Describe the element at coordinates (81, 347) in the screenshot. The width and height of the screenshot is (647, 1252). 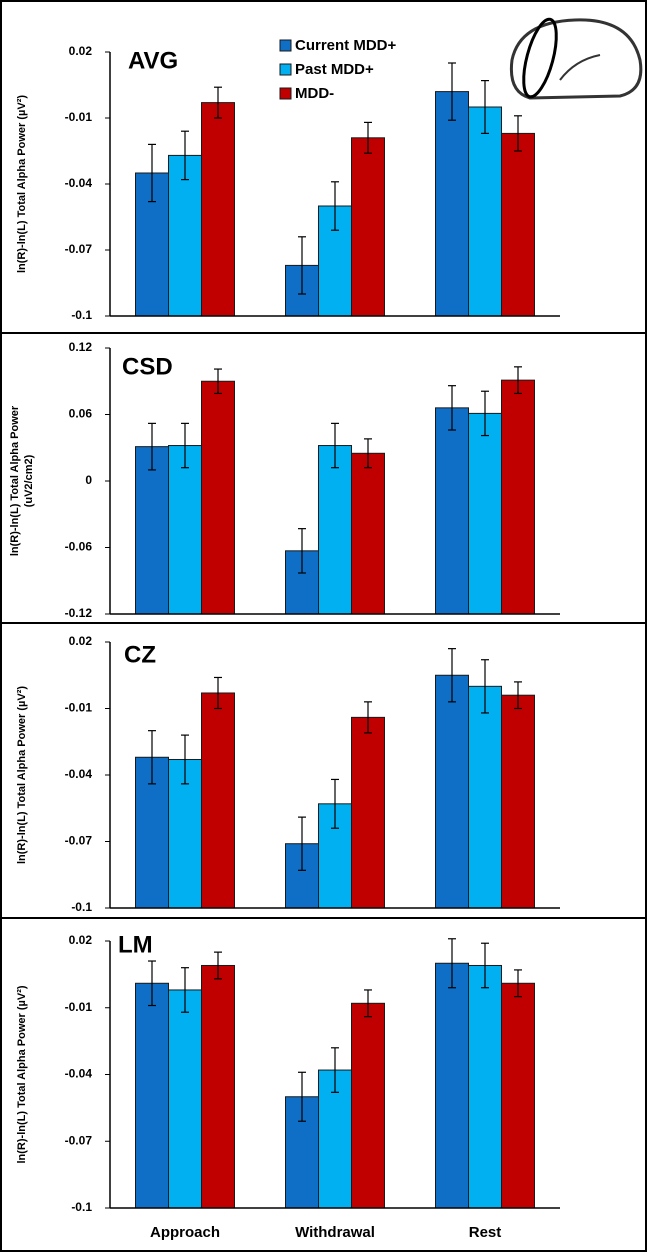
I see `y-tick-label: 0.12` at that location.